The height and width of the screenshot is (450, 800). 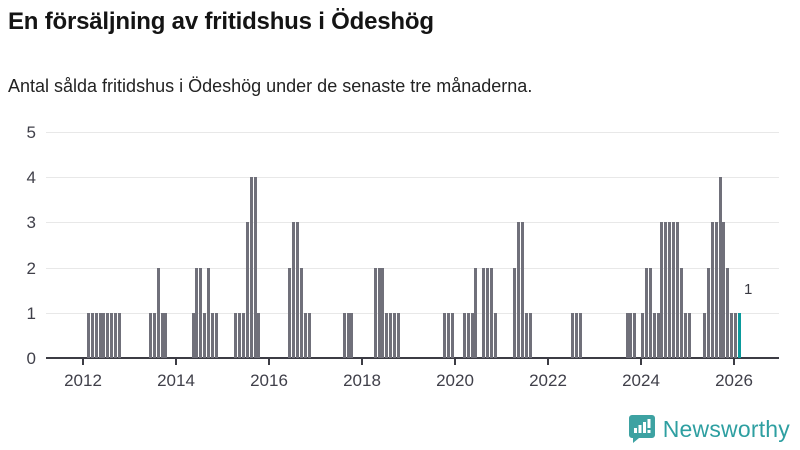 What do you see at coordinates (31, 132) in the screenshot?
I see `y-axis-label: 5` at bounding box center [31, 132].